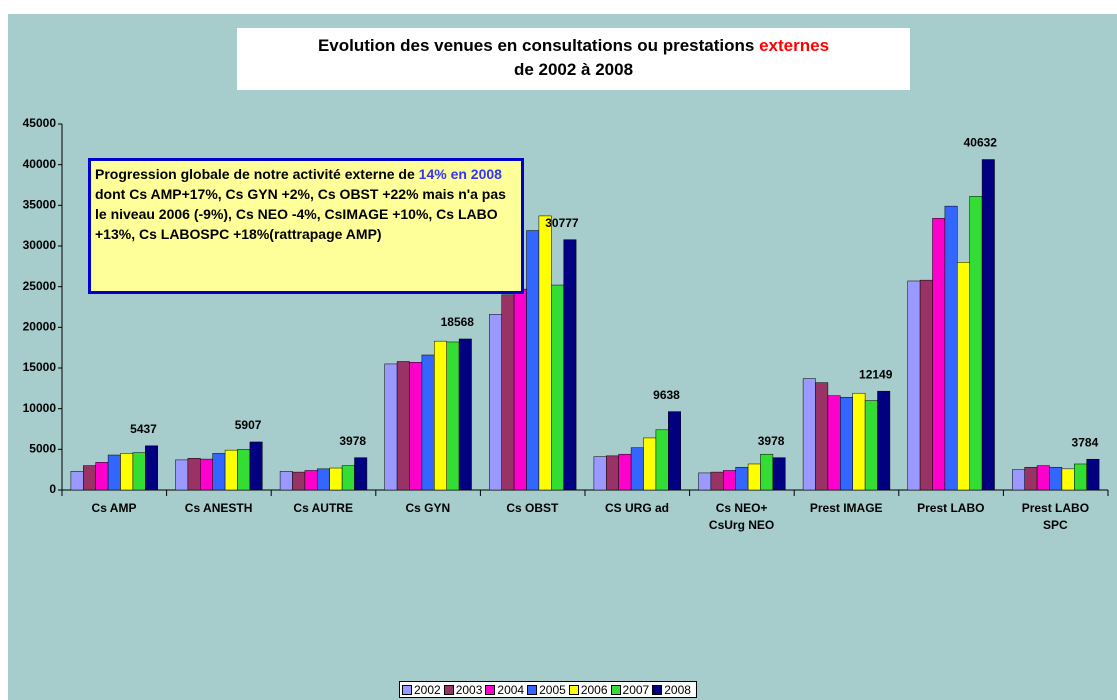  What do you see at coordinates (40, 286) in the screenshot?
I see `y-tick-label: 25000` at bounding box center [40, 286].